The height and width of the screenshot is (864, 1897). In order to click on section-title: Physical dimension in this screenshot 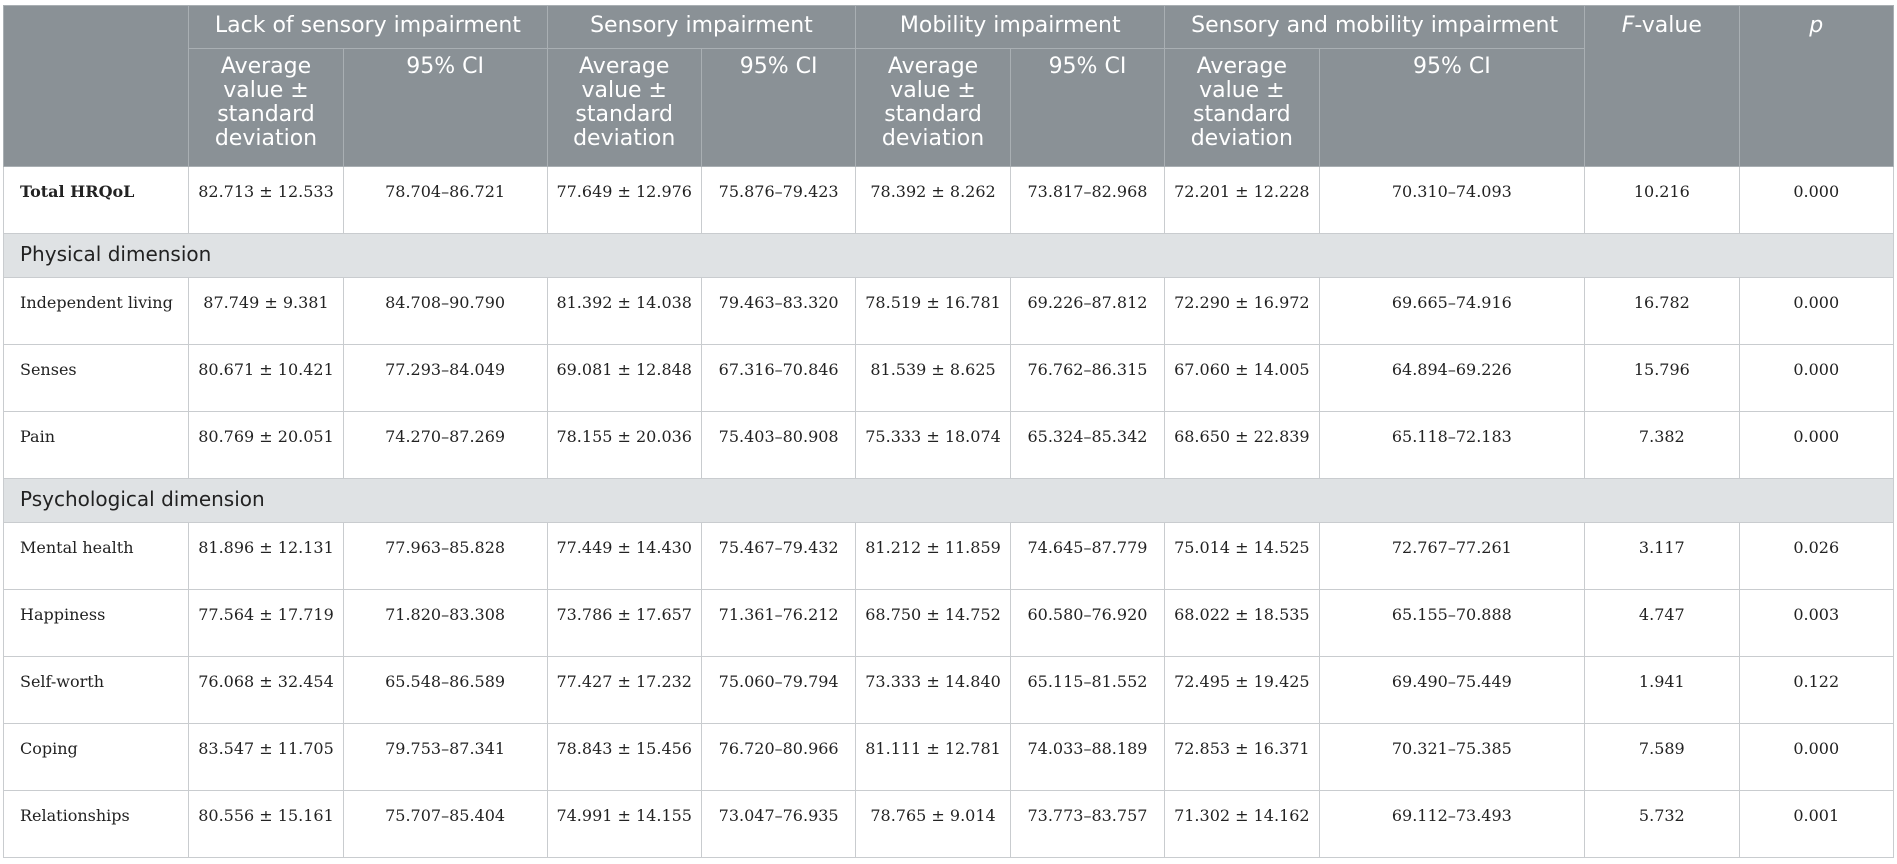, I will do `click(948, 255)`.